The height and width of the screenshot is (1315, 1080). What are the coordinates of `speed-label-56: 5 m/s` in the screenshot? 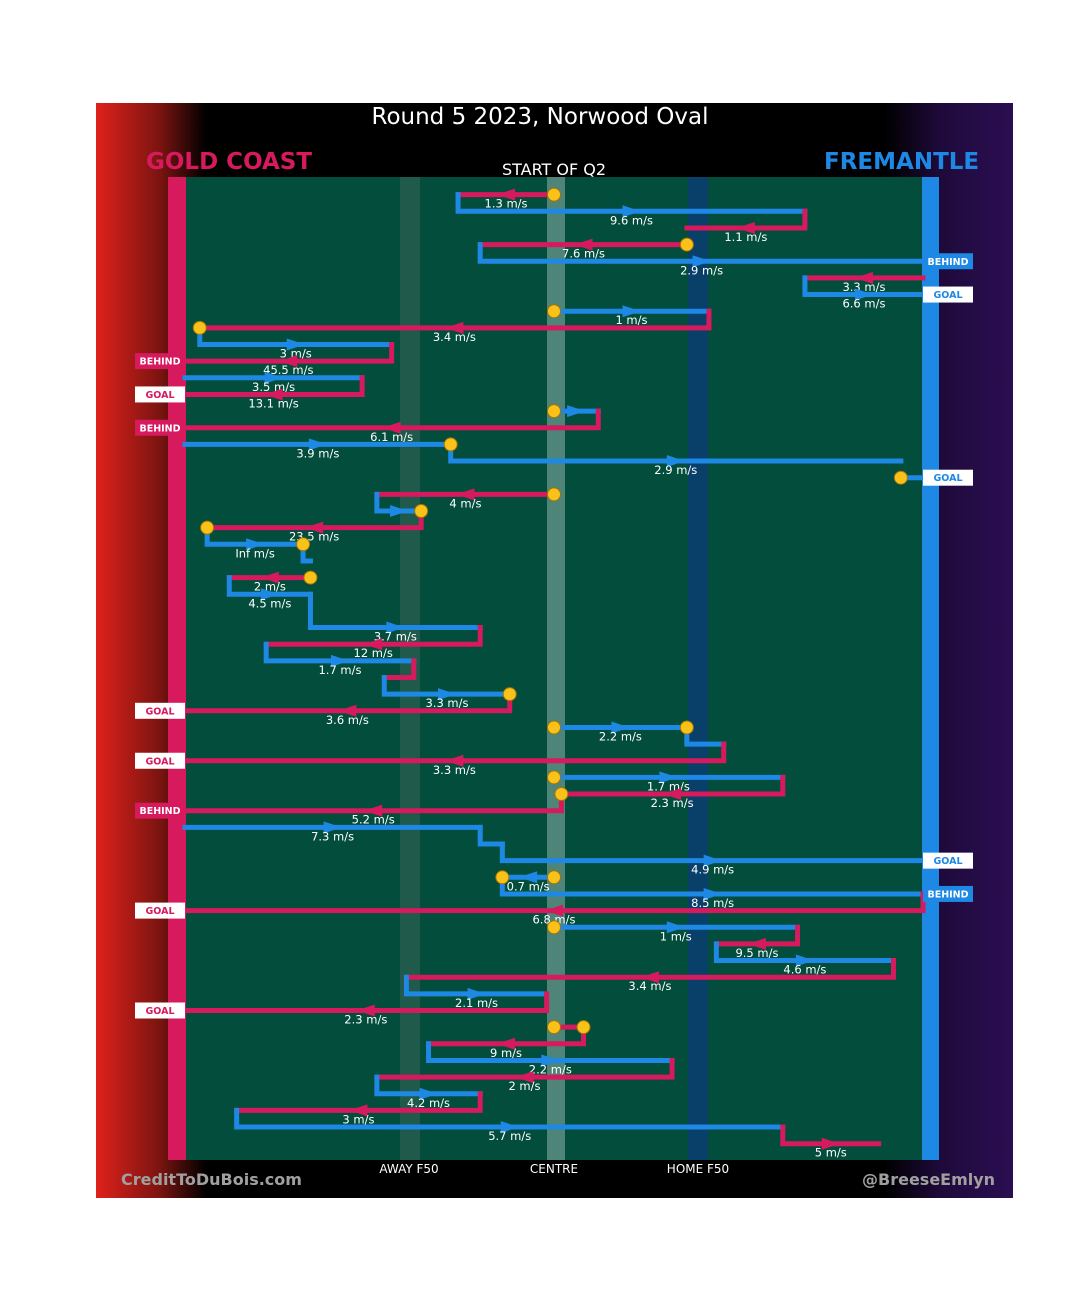 It's located at (831, 1153).